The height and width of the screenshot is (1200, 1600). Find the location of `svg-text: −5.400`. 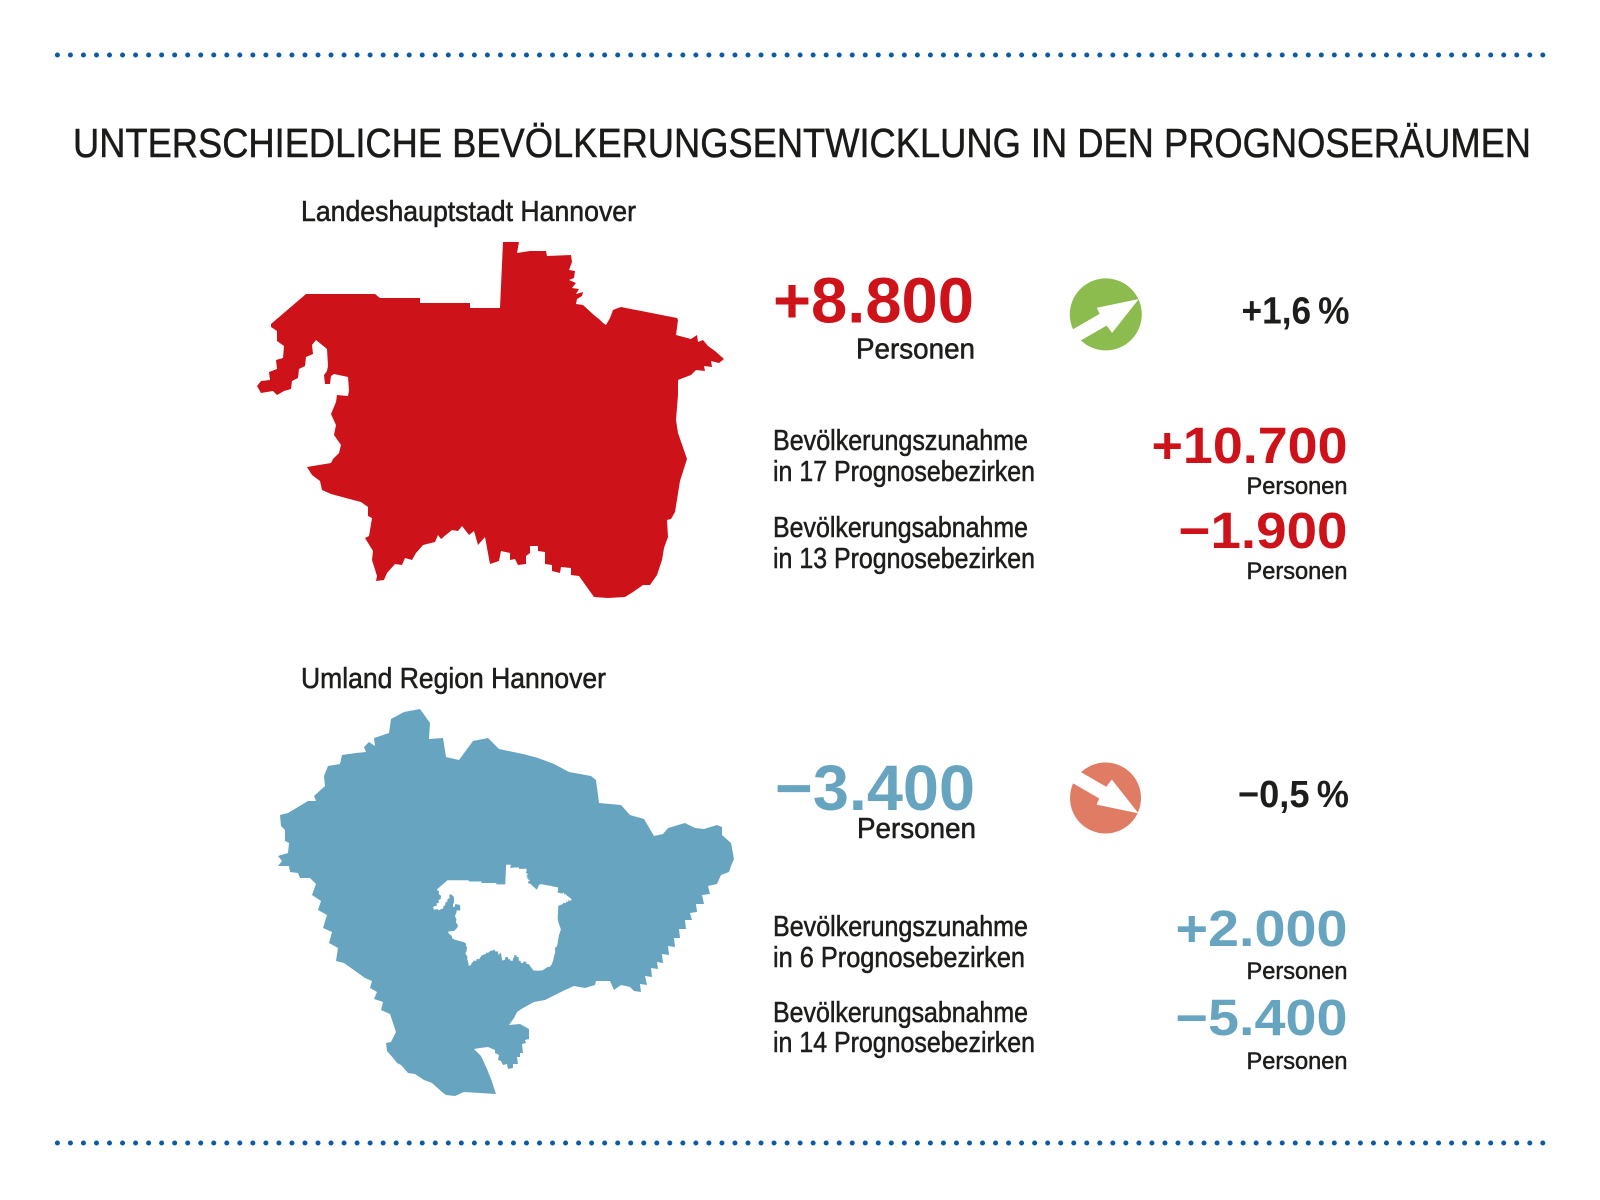

svg-text: −5.400 is located at coordinates (1262, 1017).